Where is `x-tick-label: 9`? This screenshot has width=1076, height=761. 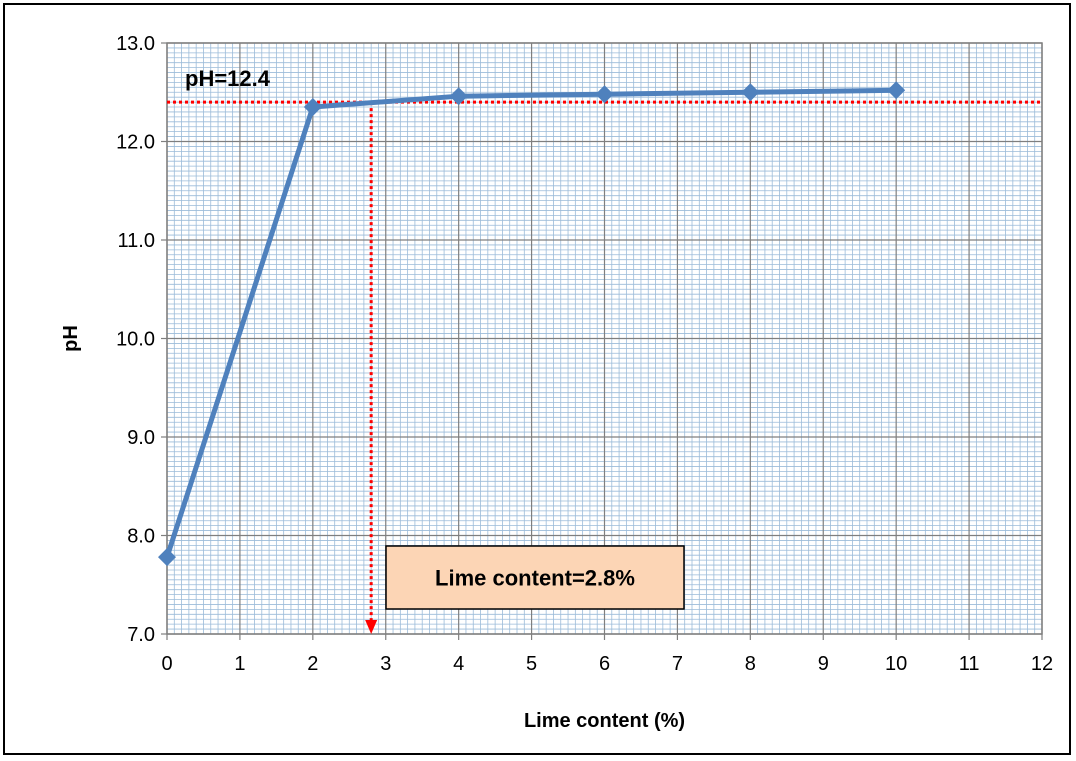 x-tick-label: 9 is located at coordinates (823, 664).